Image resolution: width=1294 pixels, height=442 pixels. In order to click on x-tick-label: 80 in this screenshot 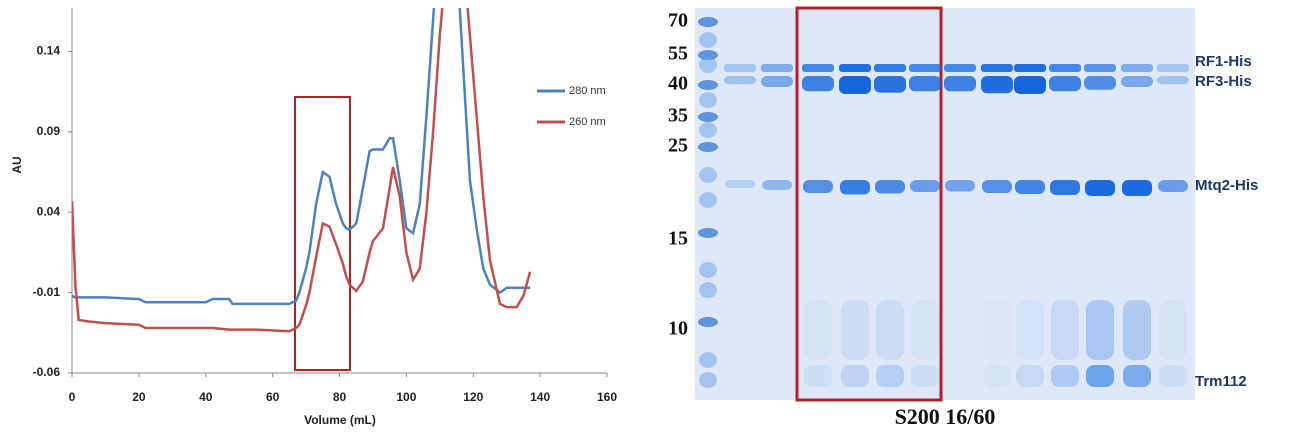, I will do `click(340, 397)`.